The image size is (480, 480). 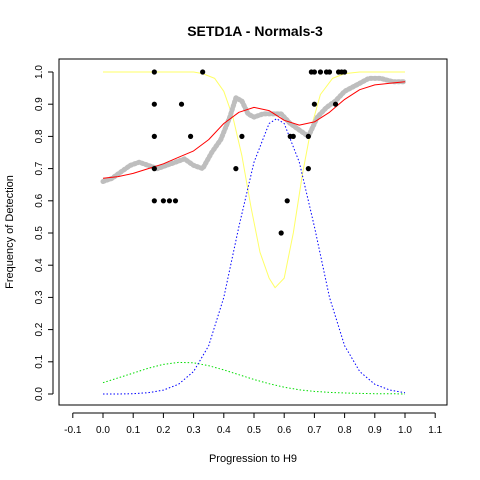 I want to click on y-tick-label: 0.1, so click(x=39, y=361).